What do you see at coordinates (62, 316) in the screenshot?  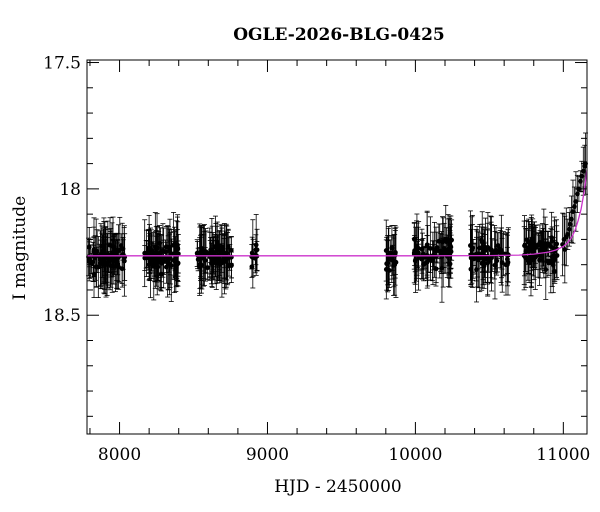 I see `y-tick-label: 18.5` at bounding box center [62, 316].